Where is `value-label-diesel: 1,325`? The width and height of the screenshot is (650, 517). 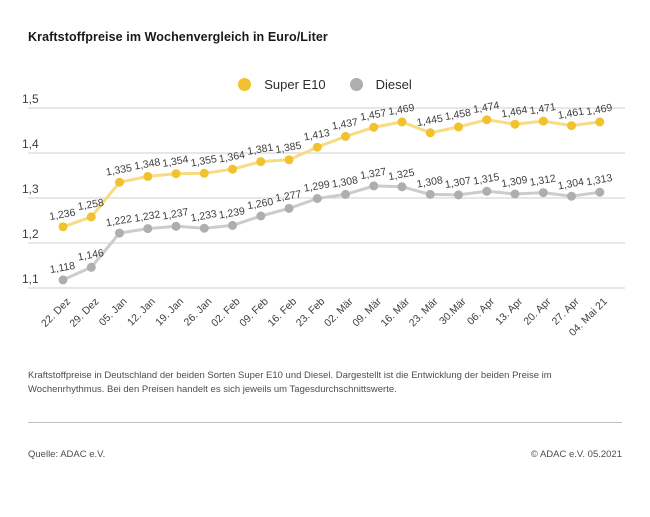
value-label-diesel: 1,325 is located at coordinates (401, 175).